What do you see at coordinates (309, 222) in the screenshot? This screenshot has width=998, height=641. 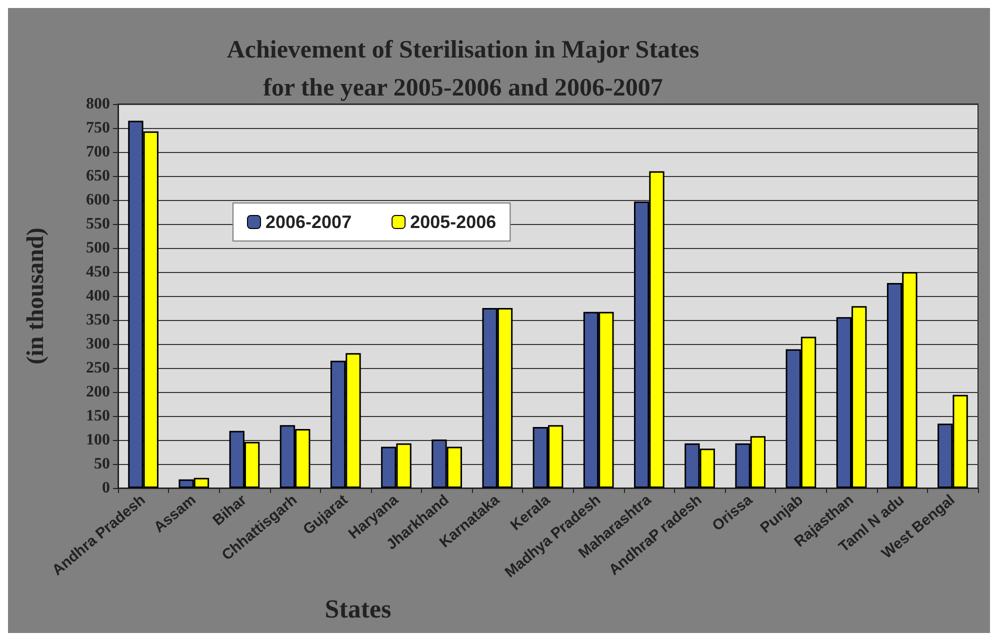 I see `legend-label: 2006-2007` at bounding box center [309, 222].